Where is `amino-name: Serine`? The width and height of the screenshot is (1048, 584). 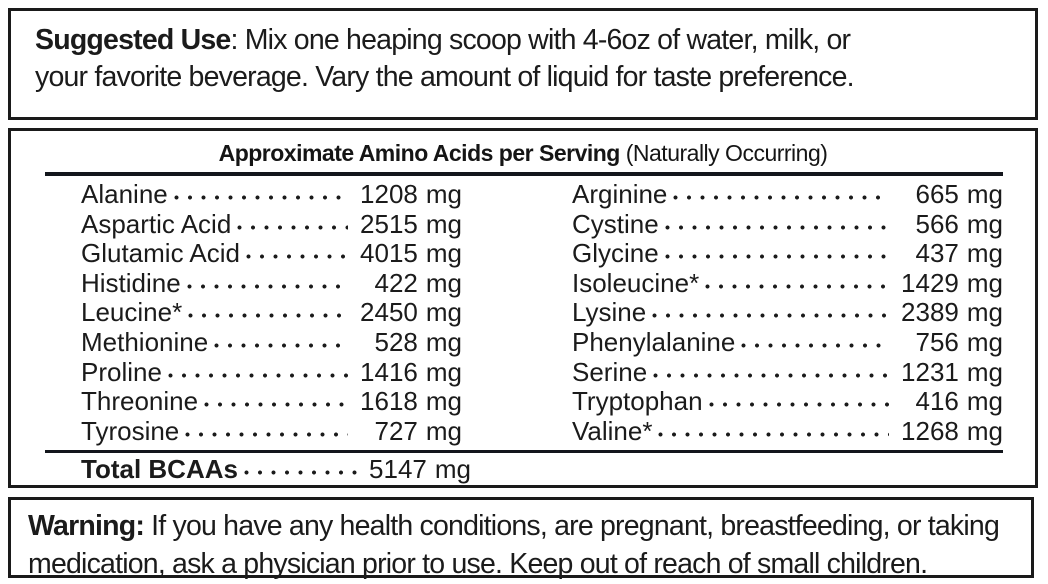 amino-name: Serine is located at coordinates (610, 371).